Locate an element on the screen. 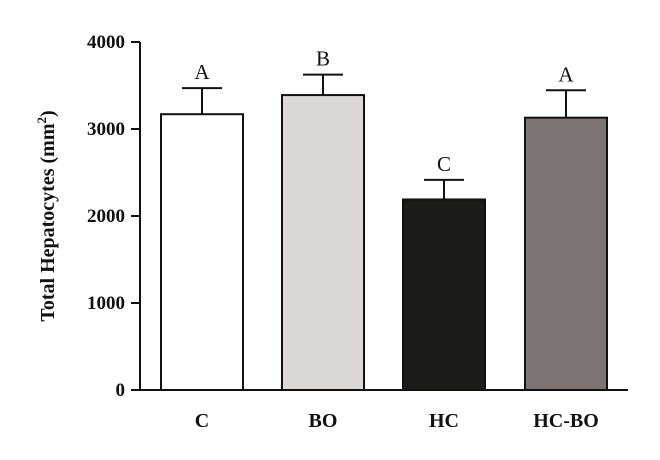  category-labels: C BO HC HC-BO is located at coordinates (397, 421).